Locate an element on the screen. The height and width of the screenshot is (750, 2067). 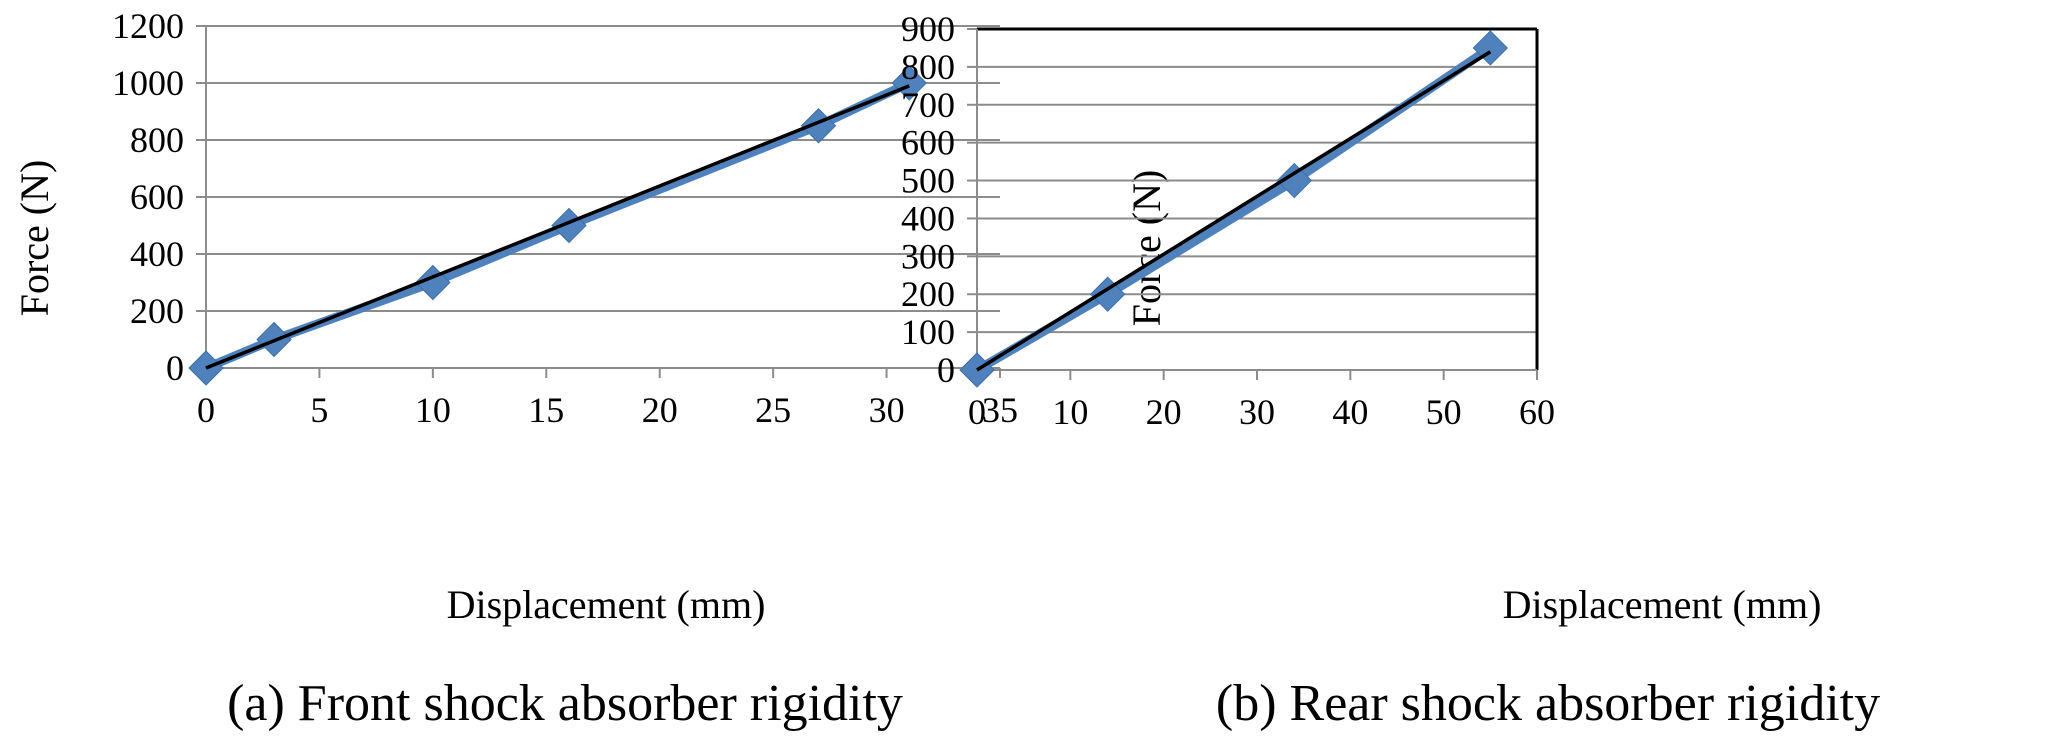
chart-a-x-tick-label: 5 is located at coordinates (319, 410).